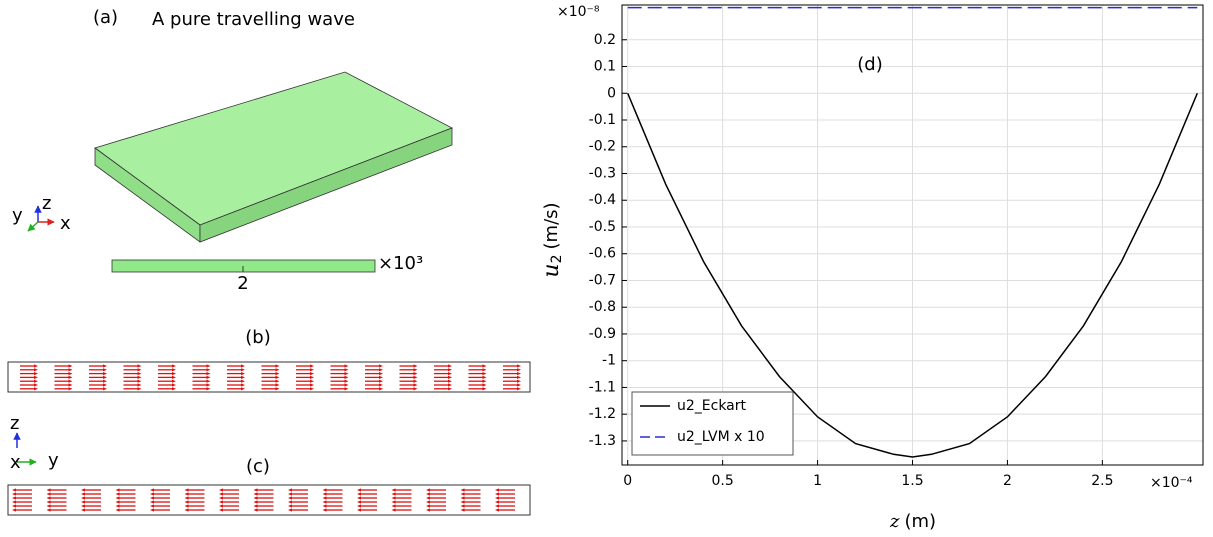  I want to click on panel-label: (c), so click(258, 466).